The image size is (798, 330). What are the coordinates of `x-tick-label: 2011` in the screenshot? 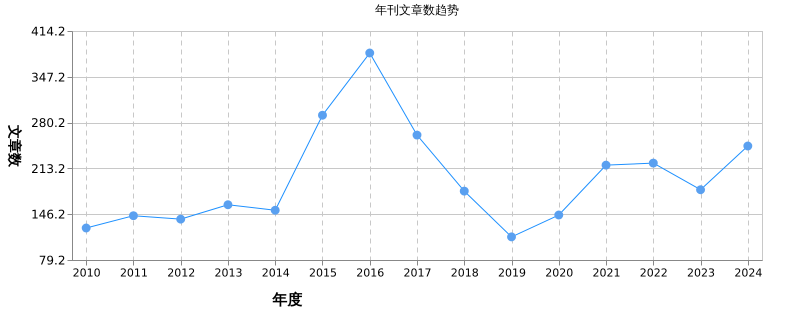 It's located at (134, 273).